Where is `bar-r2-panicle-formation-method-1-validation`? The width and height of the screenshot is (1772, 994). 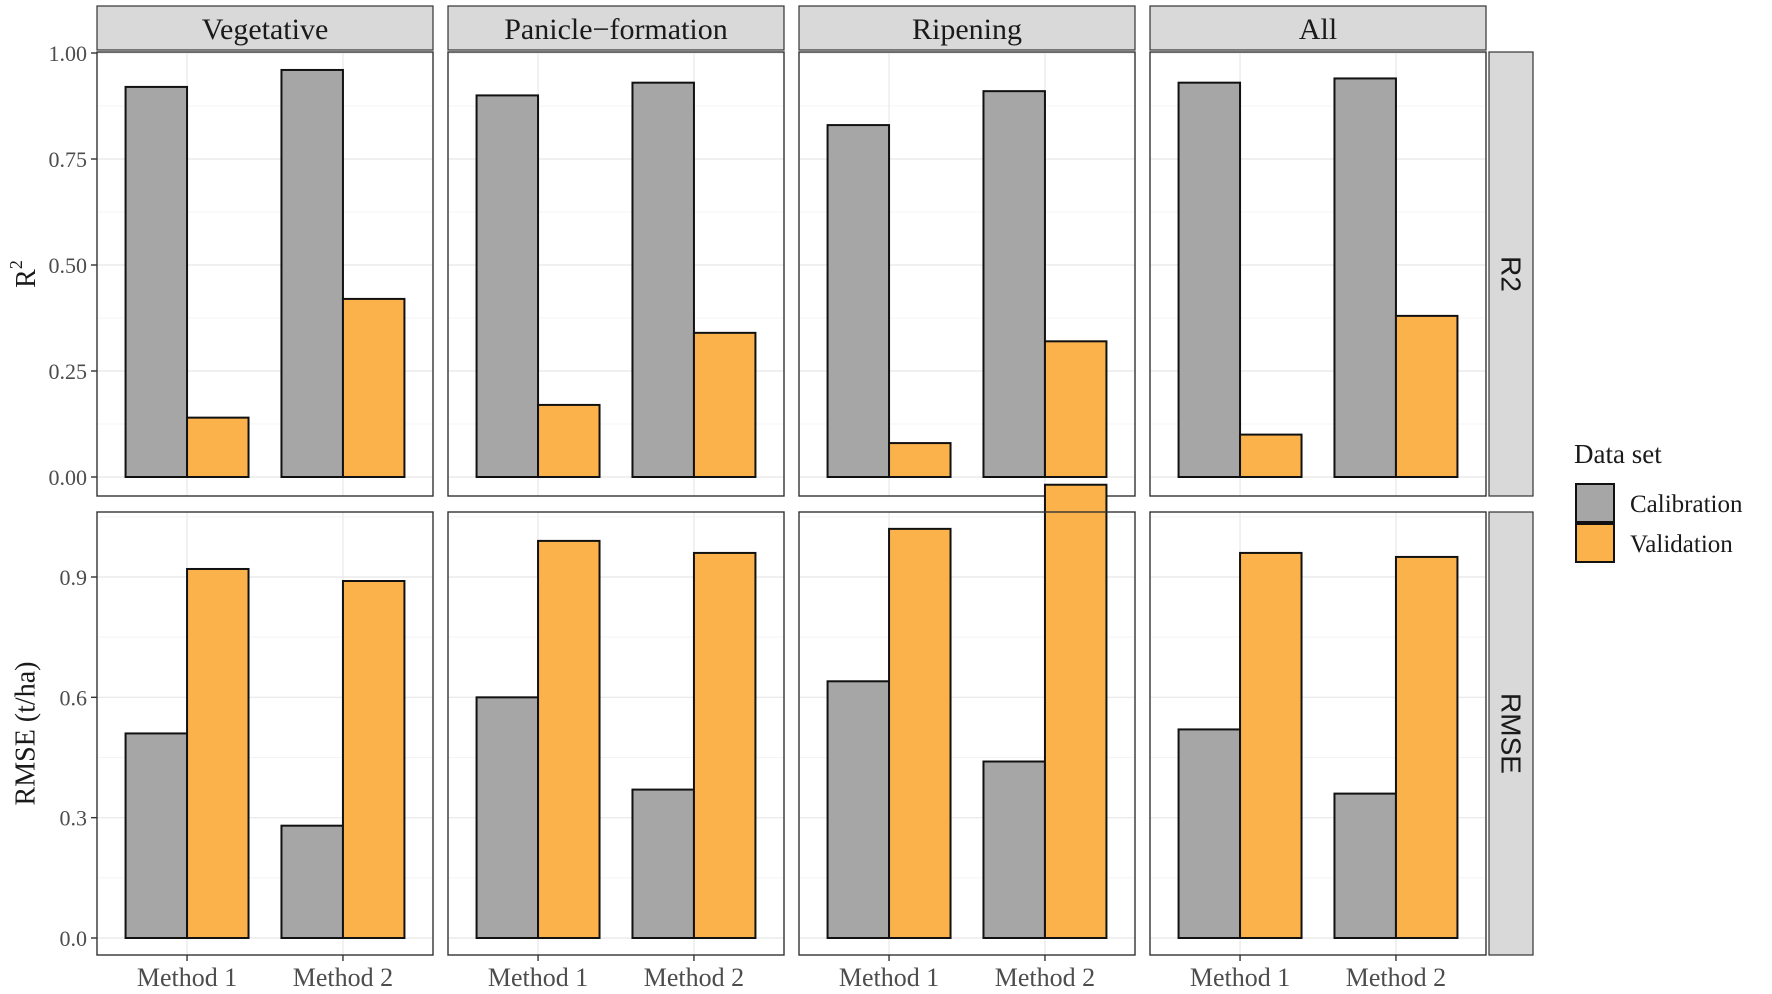 bar-r2-panicle-formation-method-1-validation is located at coordinates (569, 441).